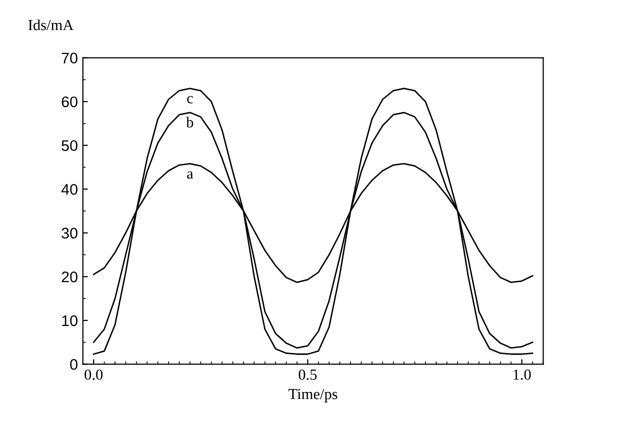 Image resolution: width=628 pixels, height=422 pixels. Describe the element at coordinates (51, 24) in the screenshot. I see `y-axis-title: Ids/mA` at that location.